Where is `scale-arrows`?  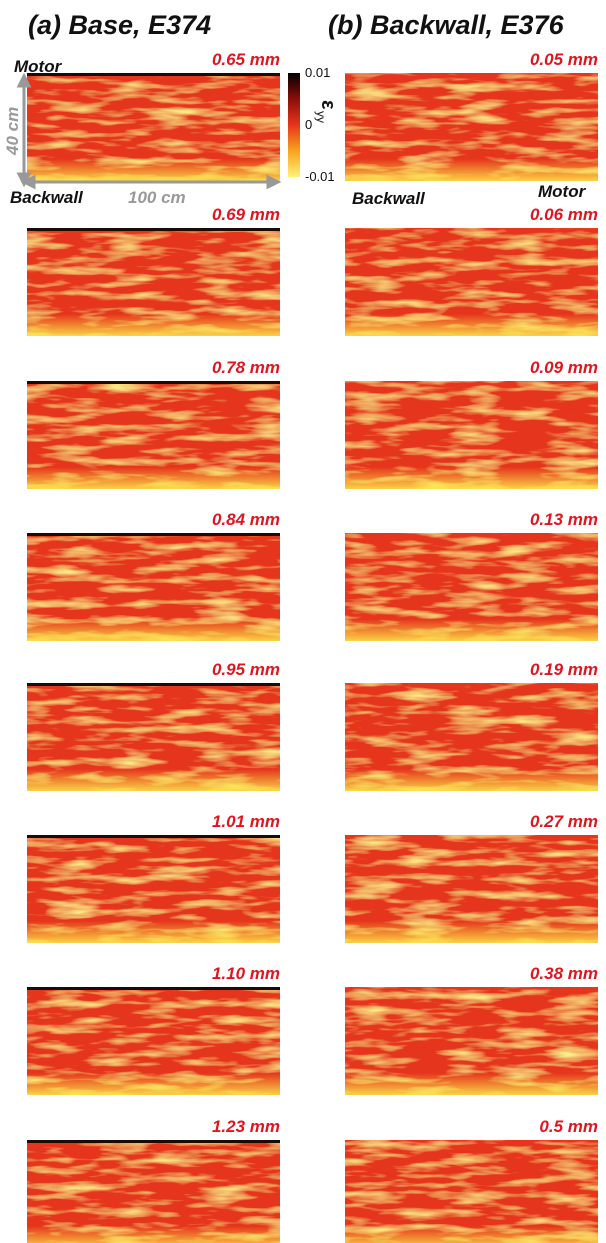 scale-arrows is located at coordinates (149, 131).